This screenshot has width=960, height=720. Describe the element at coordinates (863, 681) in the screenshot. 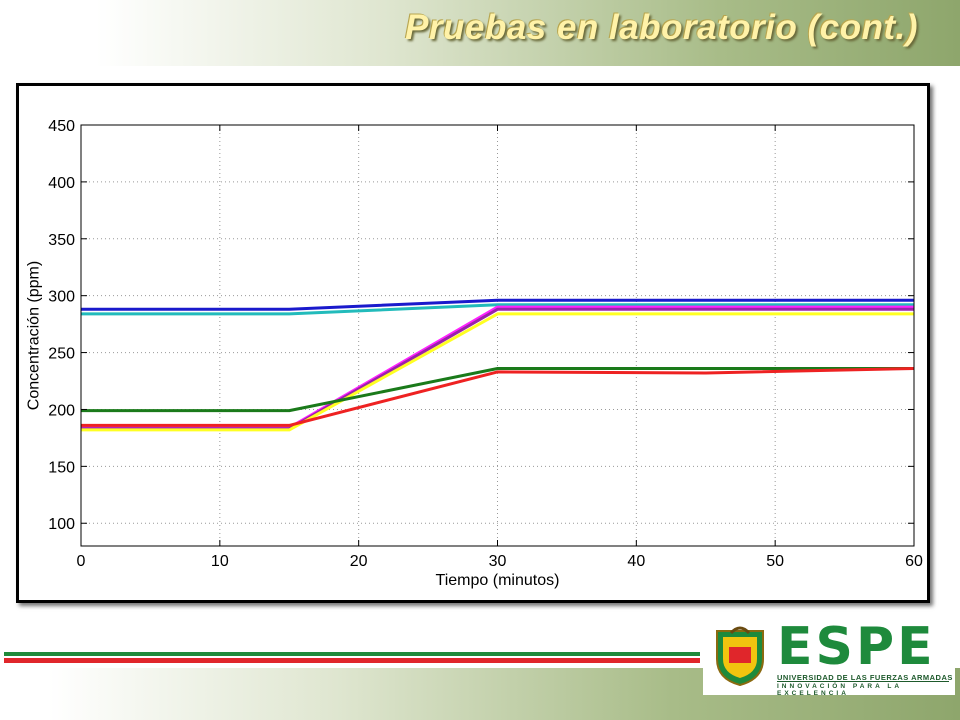

I see `logo-divider` at that location.